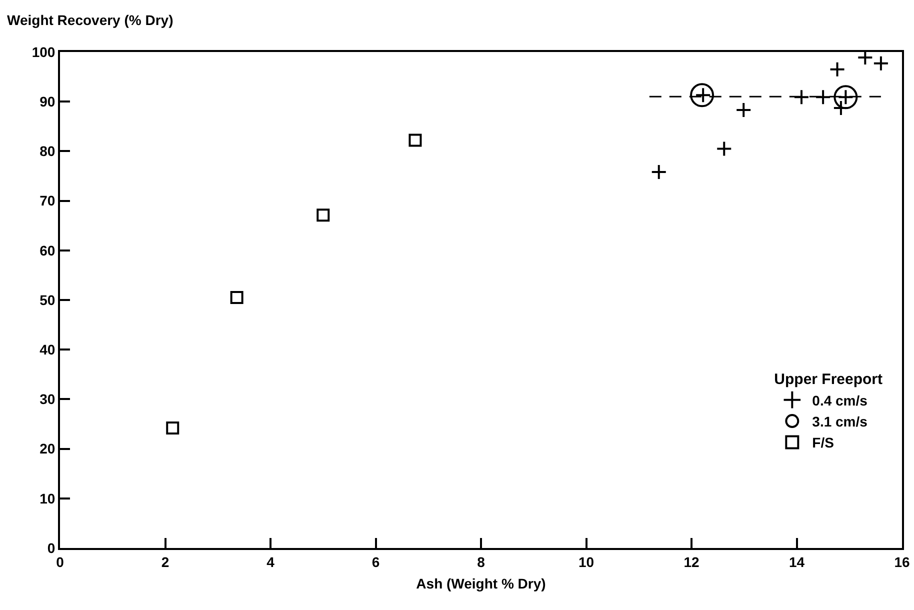 The height and width of the screenshot is (610, 914). What do you see at coordinates (270, 562) in the screenshot?
I see `x-tick-label: 4` at bounding box center [270, 562].